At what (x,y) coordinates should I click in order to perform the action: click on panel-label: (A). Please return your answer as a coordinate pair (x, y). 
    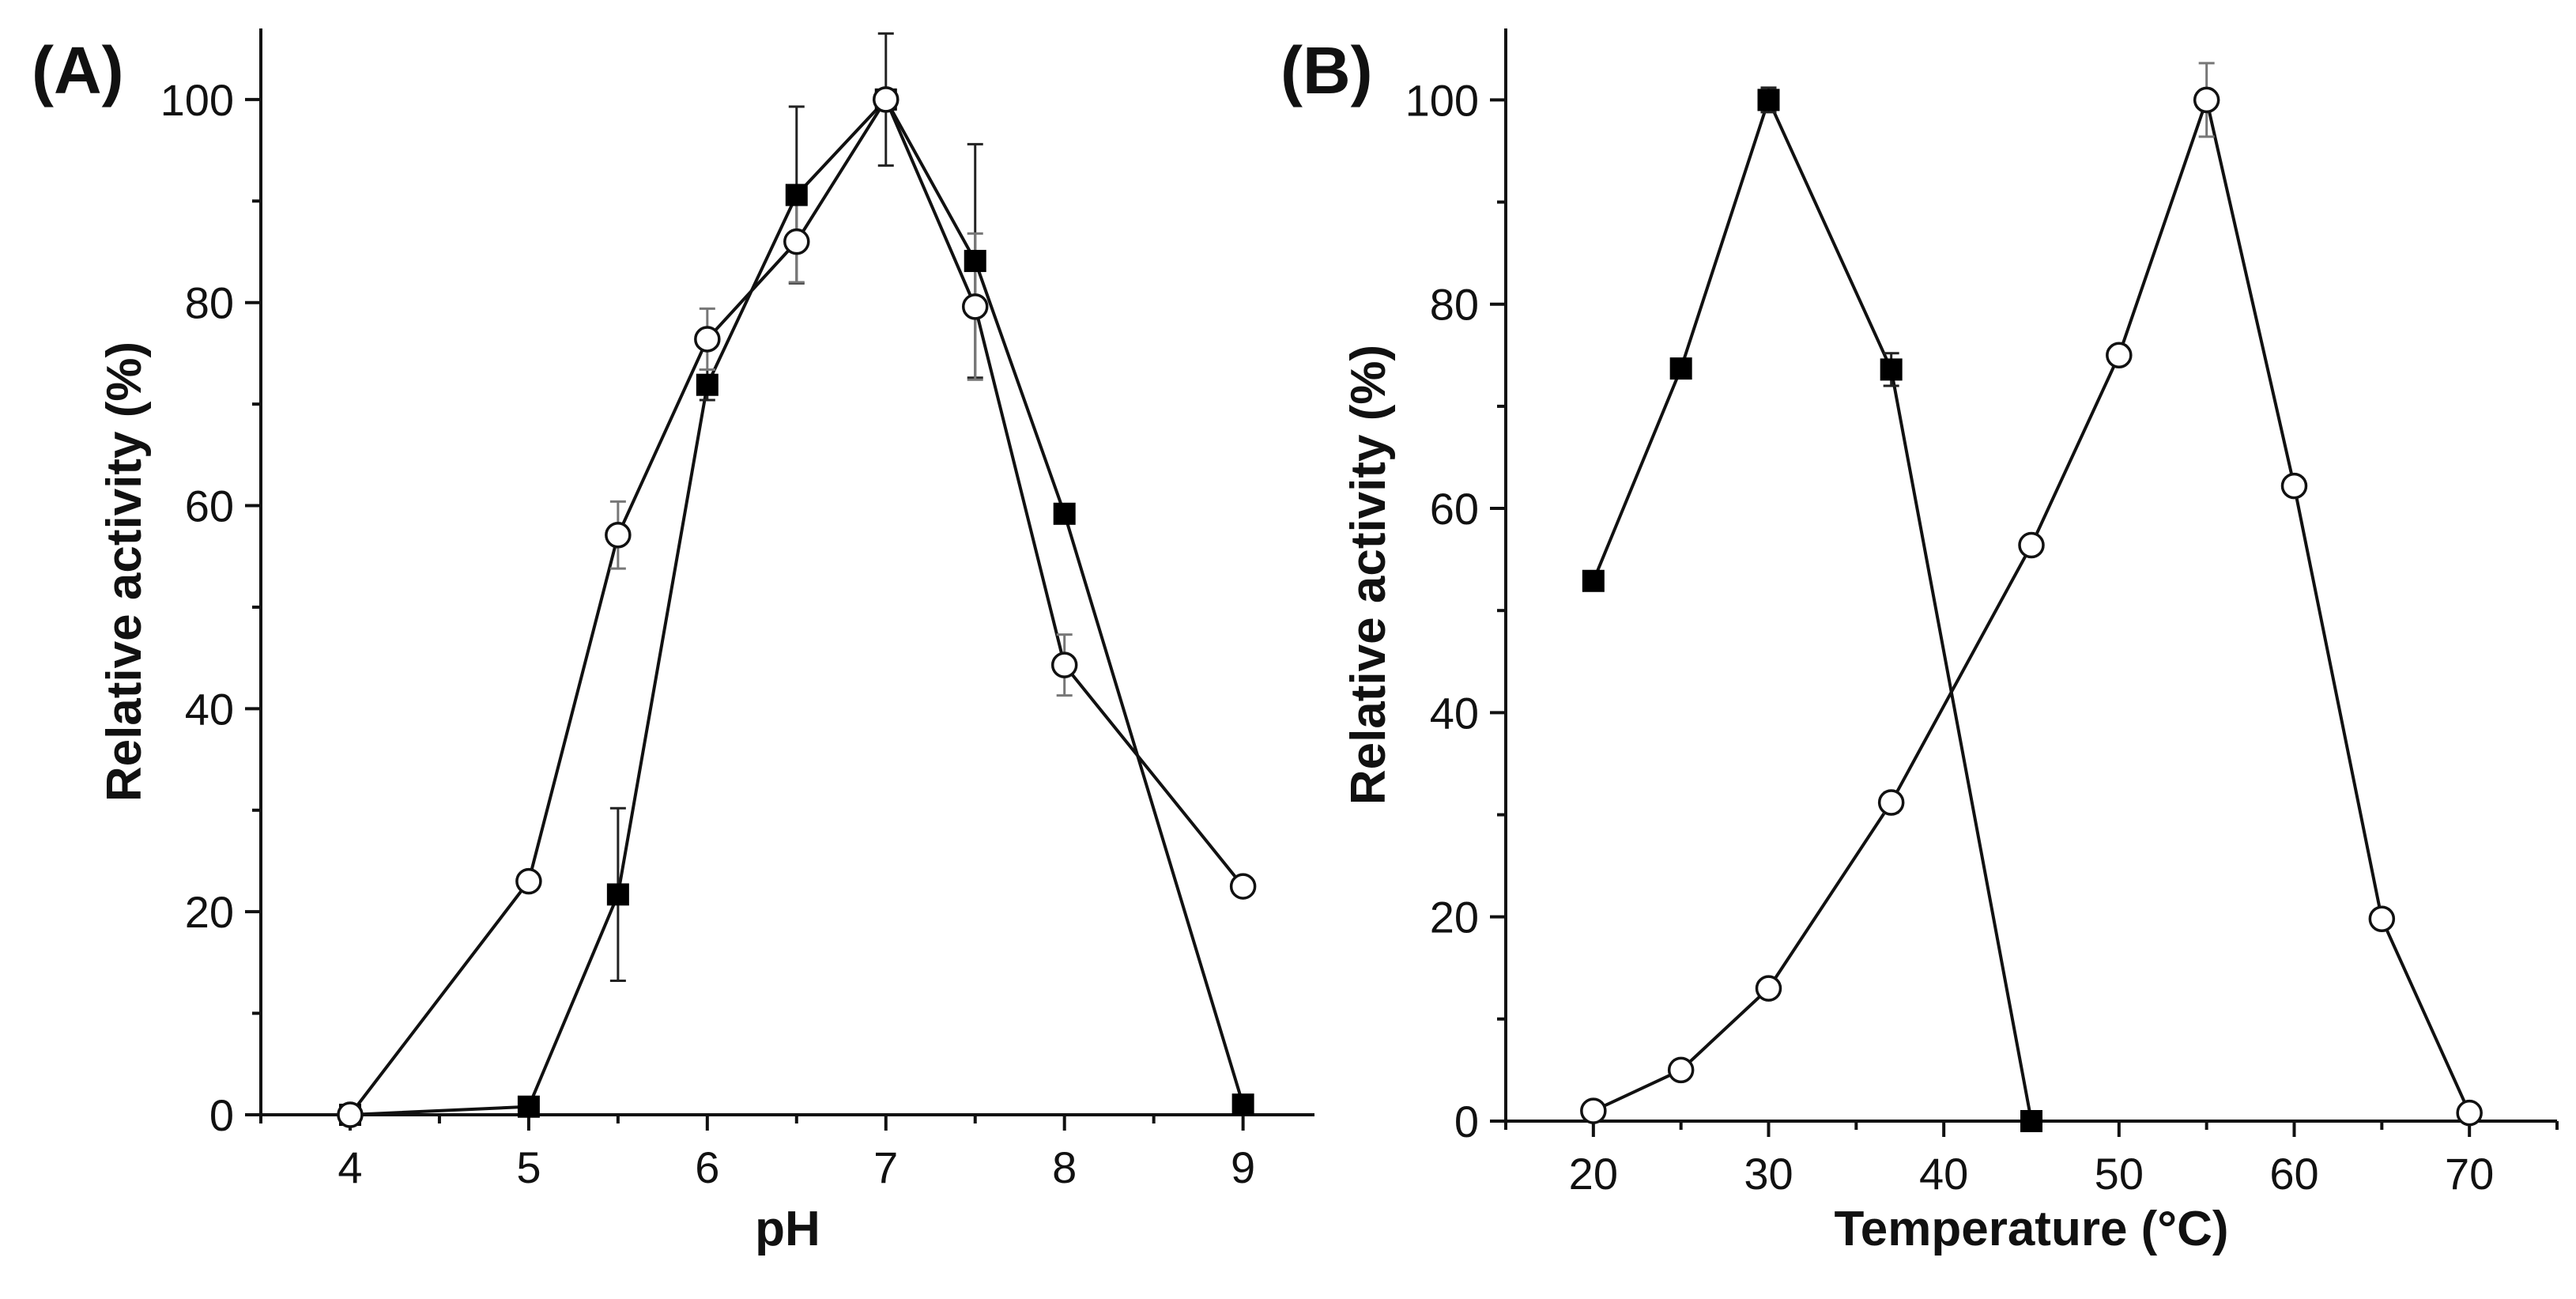
    Looking at the image, I should click on (78, 70).